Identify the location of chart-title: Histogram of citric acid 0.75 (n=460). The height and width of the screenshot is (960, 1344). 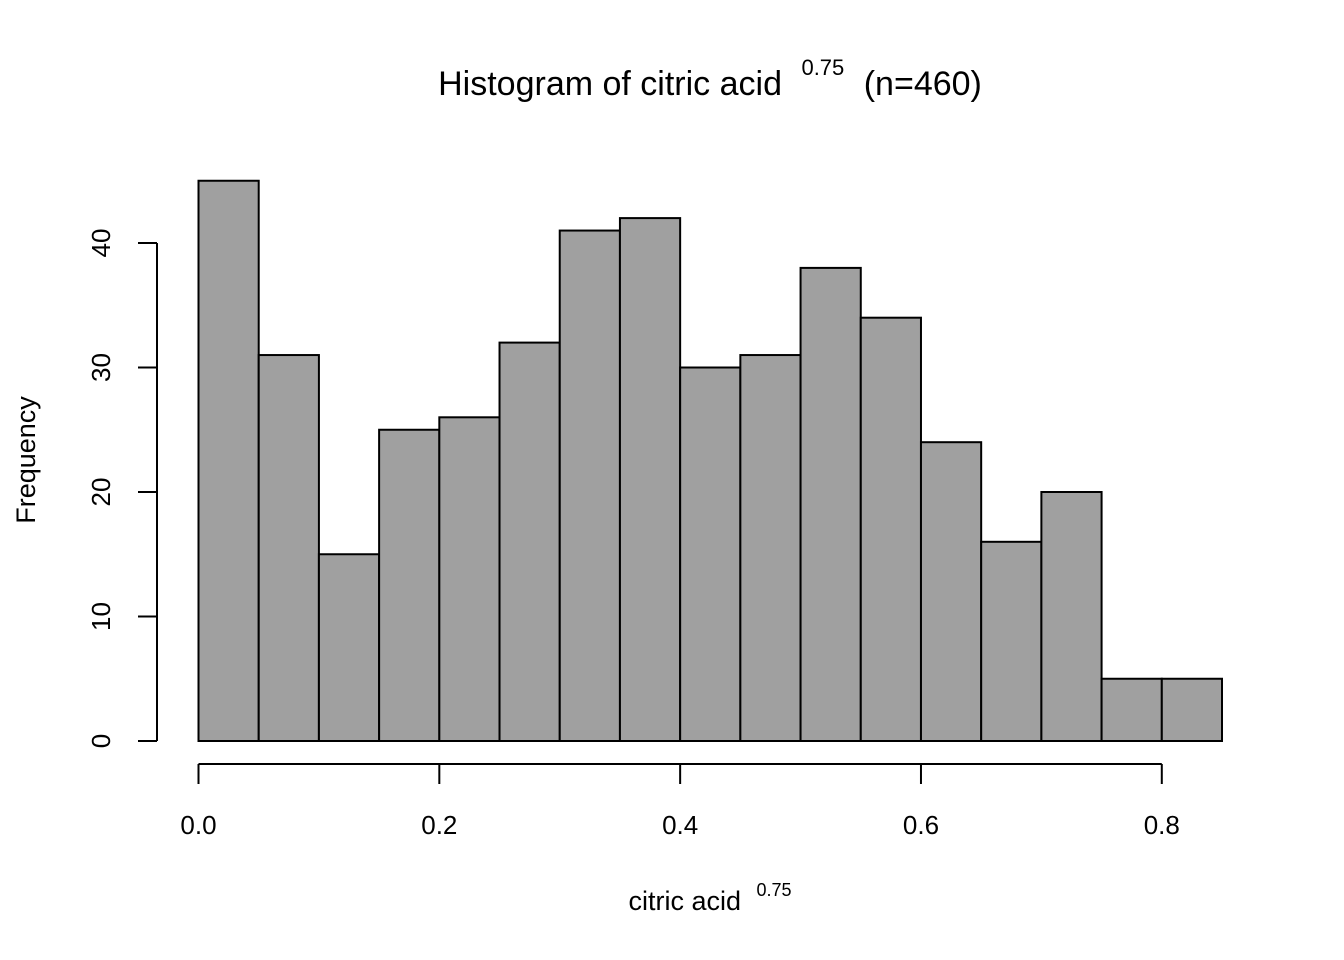
(710, 74).